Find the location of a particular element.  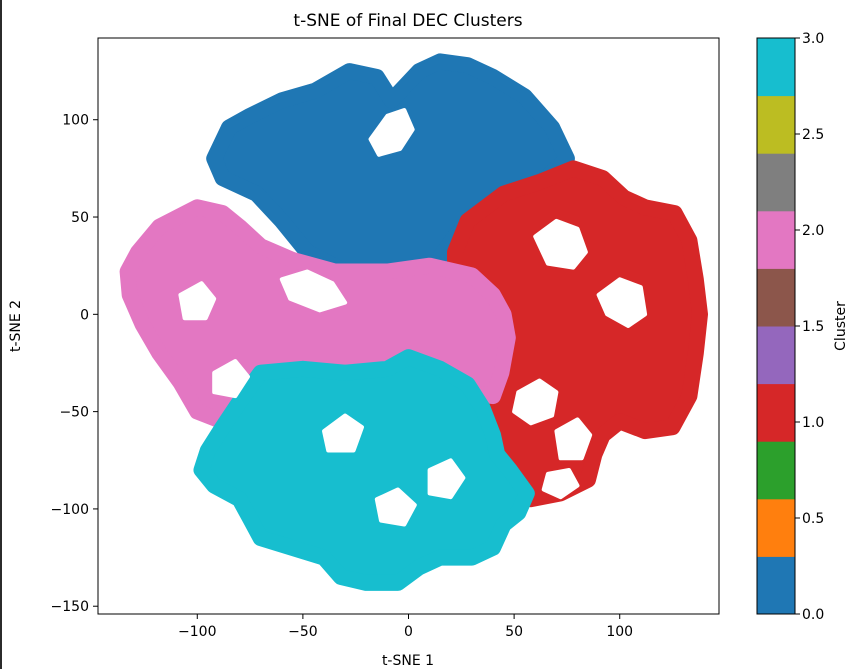

cluster-3-points is located at coordinates (364, 470).